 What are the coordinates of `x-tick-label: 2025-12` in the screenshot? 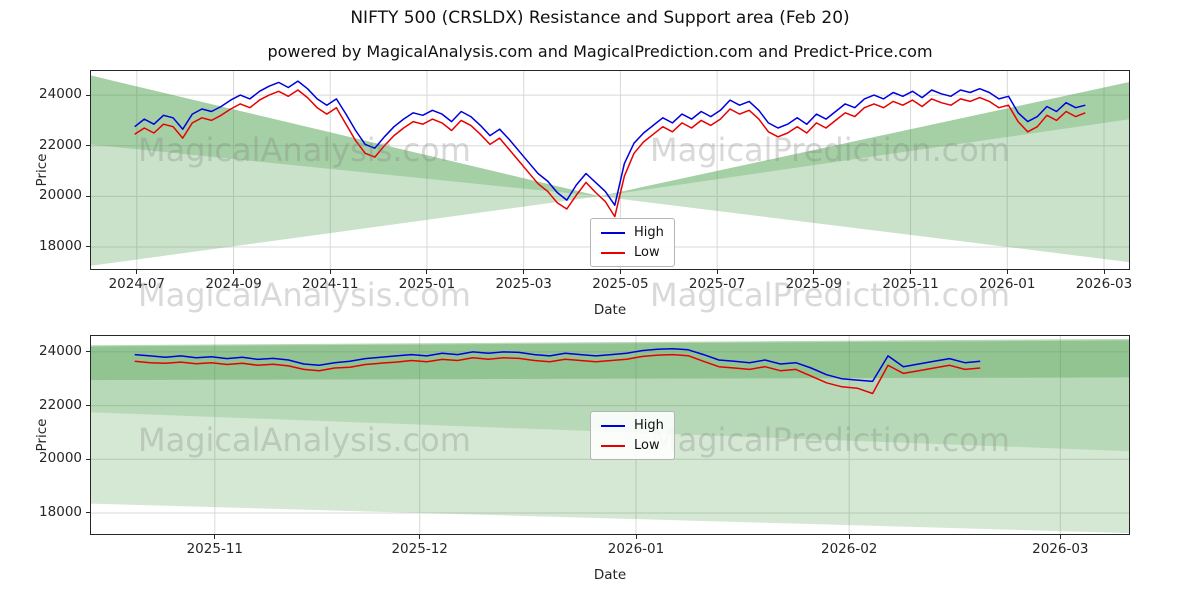 It's located at (419, 549).